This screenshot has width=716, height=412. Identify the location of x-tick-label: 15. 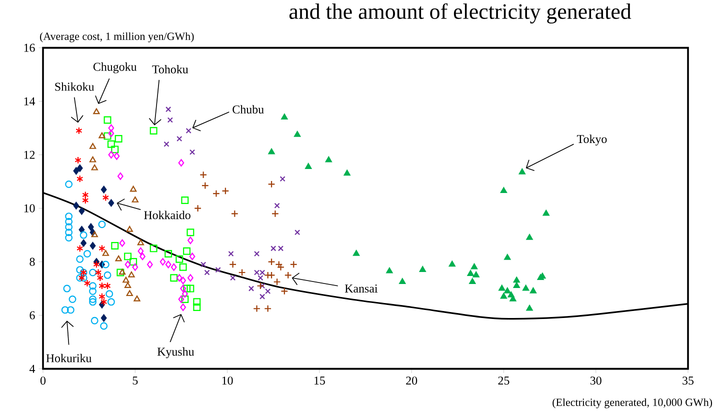
(319, 380).